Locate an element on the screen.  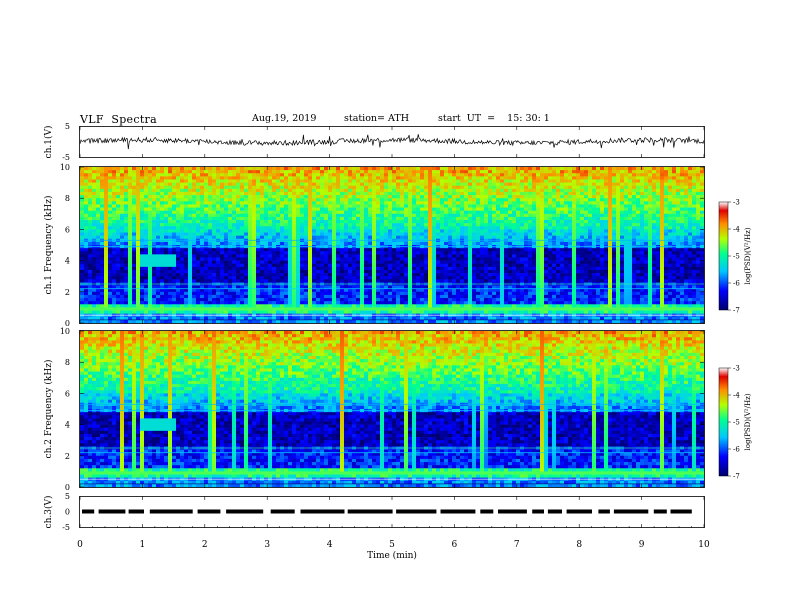
ch1-y-tick-label: 5 is located at coordinates (67, 126).